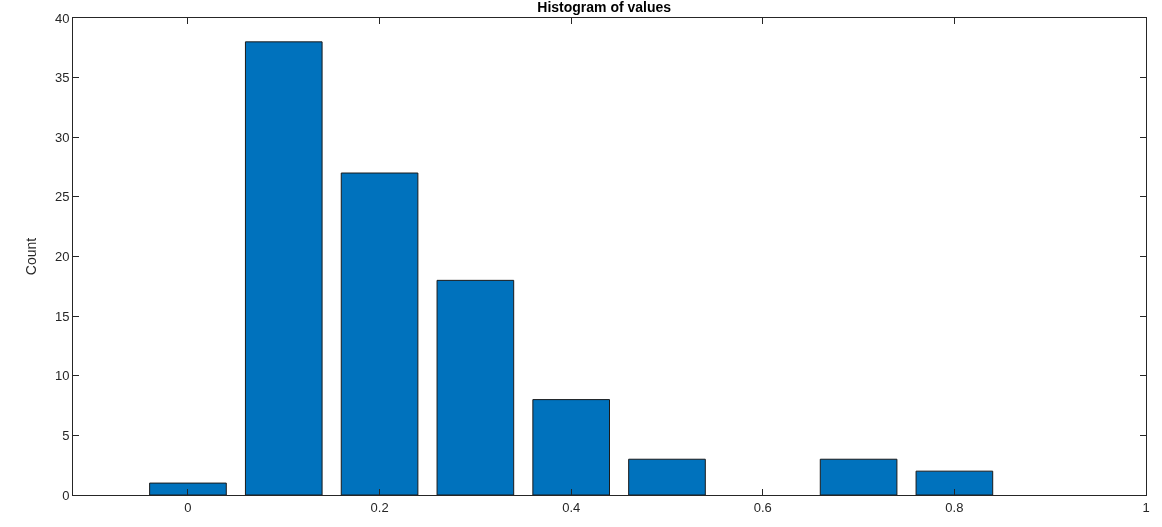 This screenshot has height=527, width=1162. Describe the element at coordinates (62, 257) in the screenshot. I see `y-tick-label: 20` at that location.